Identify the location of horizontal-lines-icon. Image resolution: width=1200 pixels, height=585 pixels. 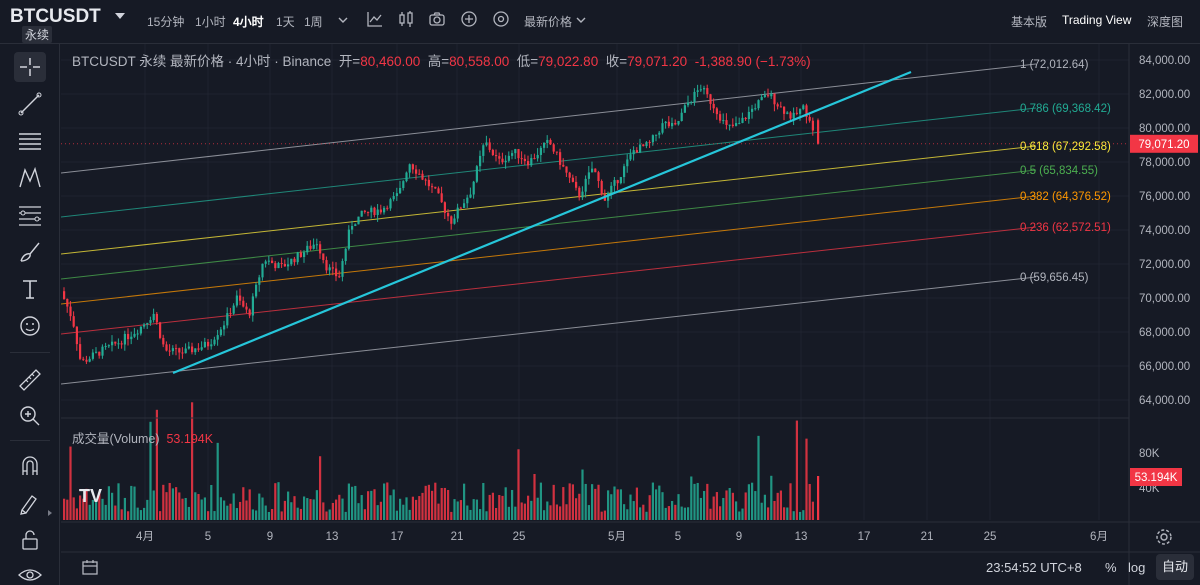
(30, 141).